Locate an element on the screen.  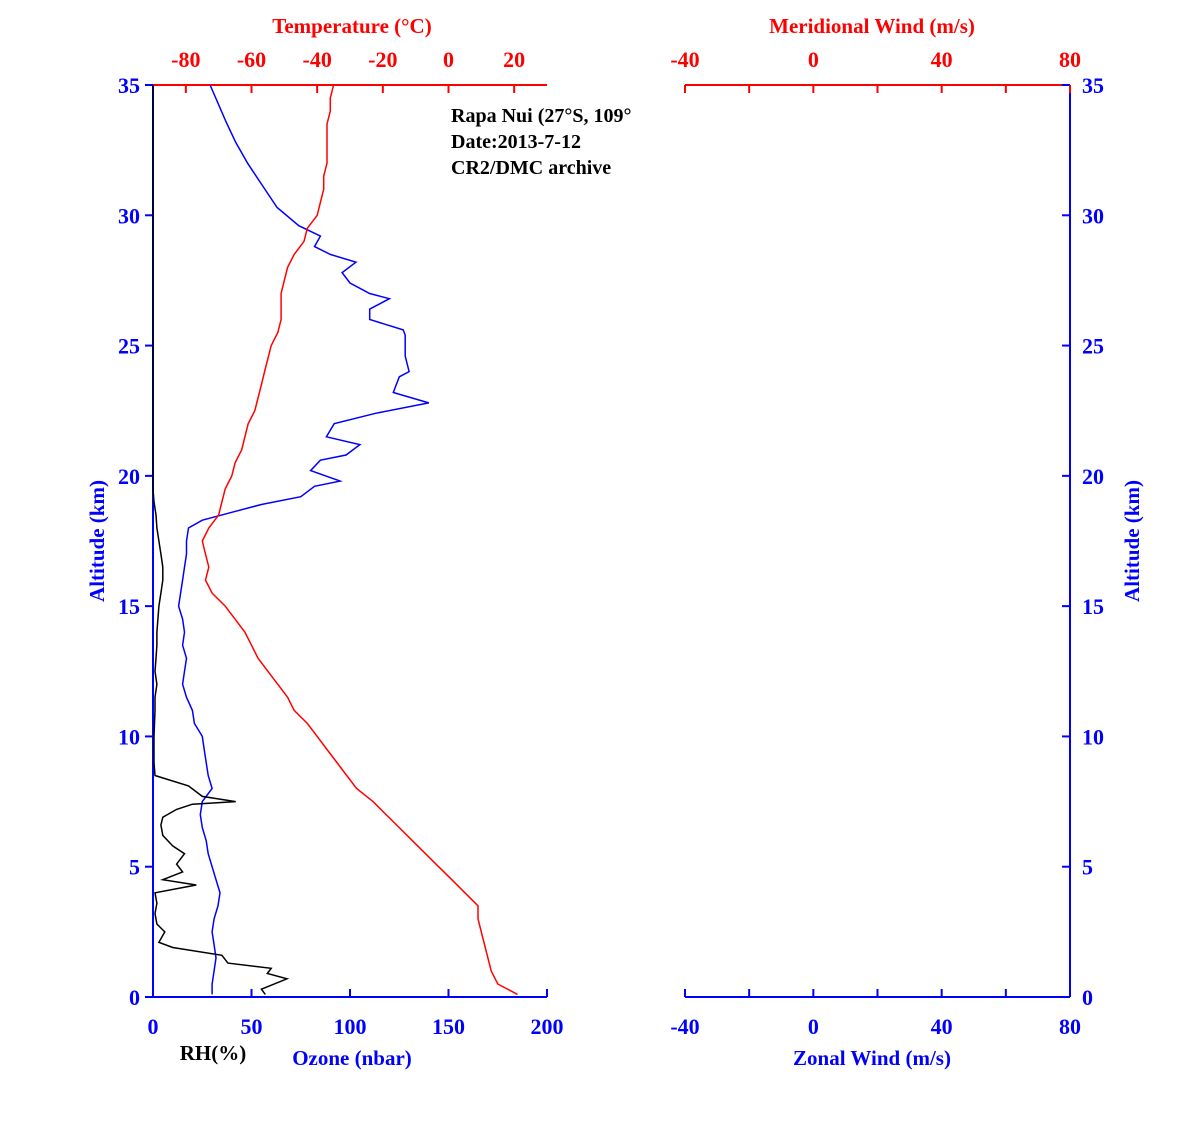
meridional-wind-tick-label: 0 is located at coordinates (813, 59).